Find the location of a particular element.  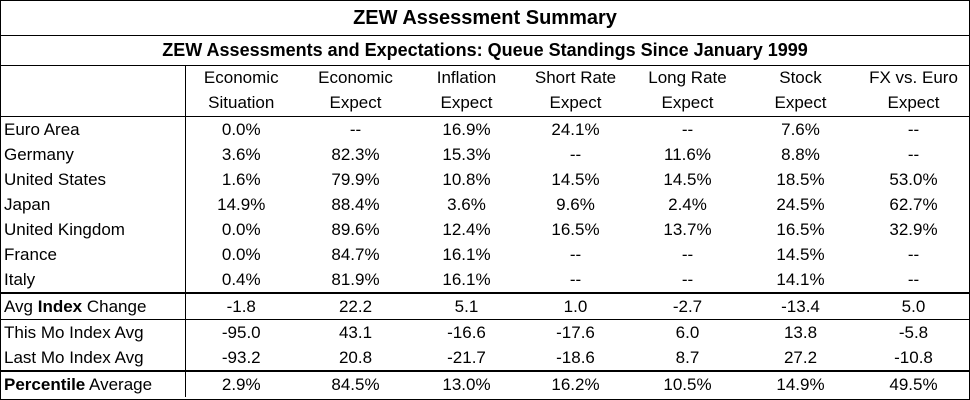

row-label: Germany is located at coordinates (93, 154).